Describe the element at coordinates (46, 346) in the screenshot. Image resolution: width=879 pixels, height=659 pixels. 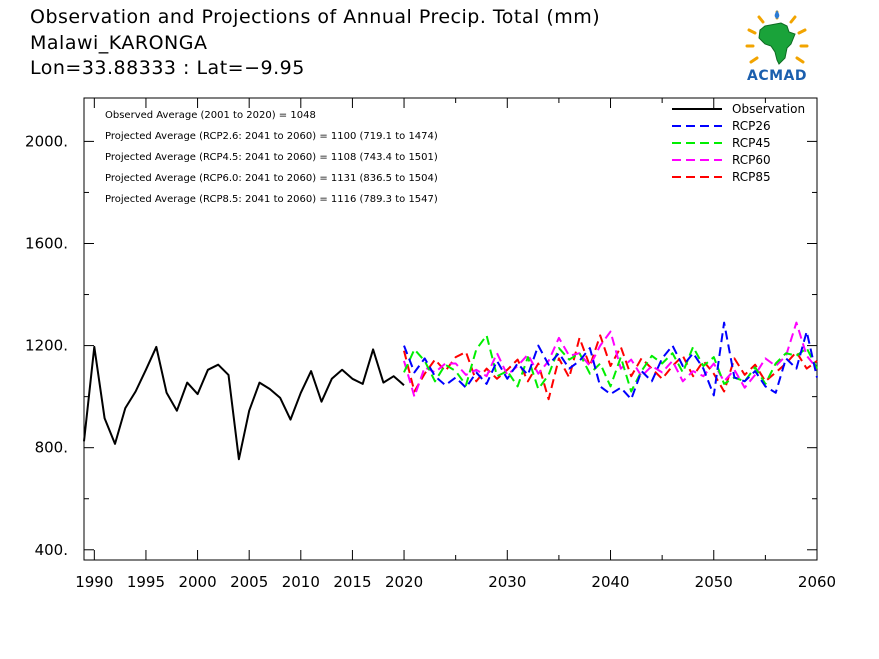
I see `y-tick-label: 1200.` at that location.